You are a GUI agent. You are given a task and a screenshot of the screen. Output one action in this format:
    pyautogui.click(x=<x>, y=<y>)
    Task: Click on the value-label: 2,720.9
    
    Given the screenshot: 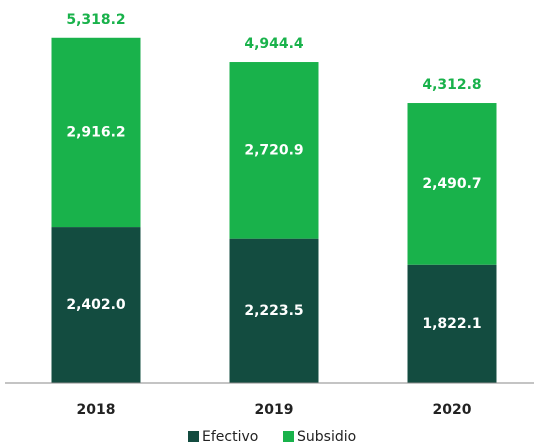 What is the action you would take?
    pyautogui.click(x=273, y=150)
    